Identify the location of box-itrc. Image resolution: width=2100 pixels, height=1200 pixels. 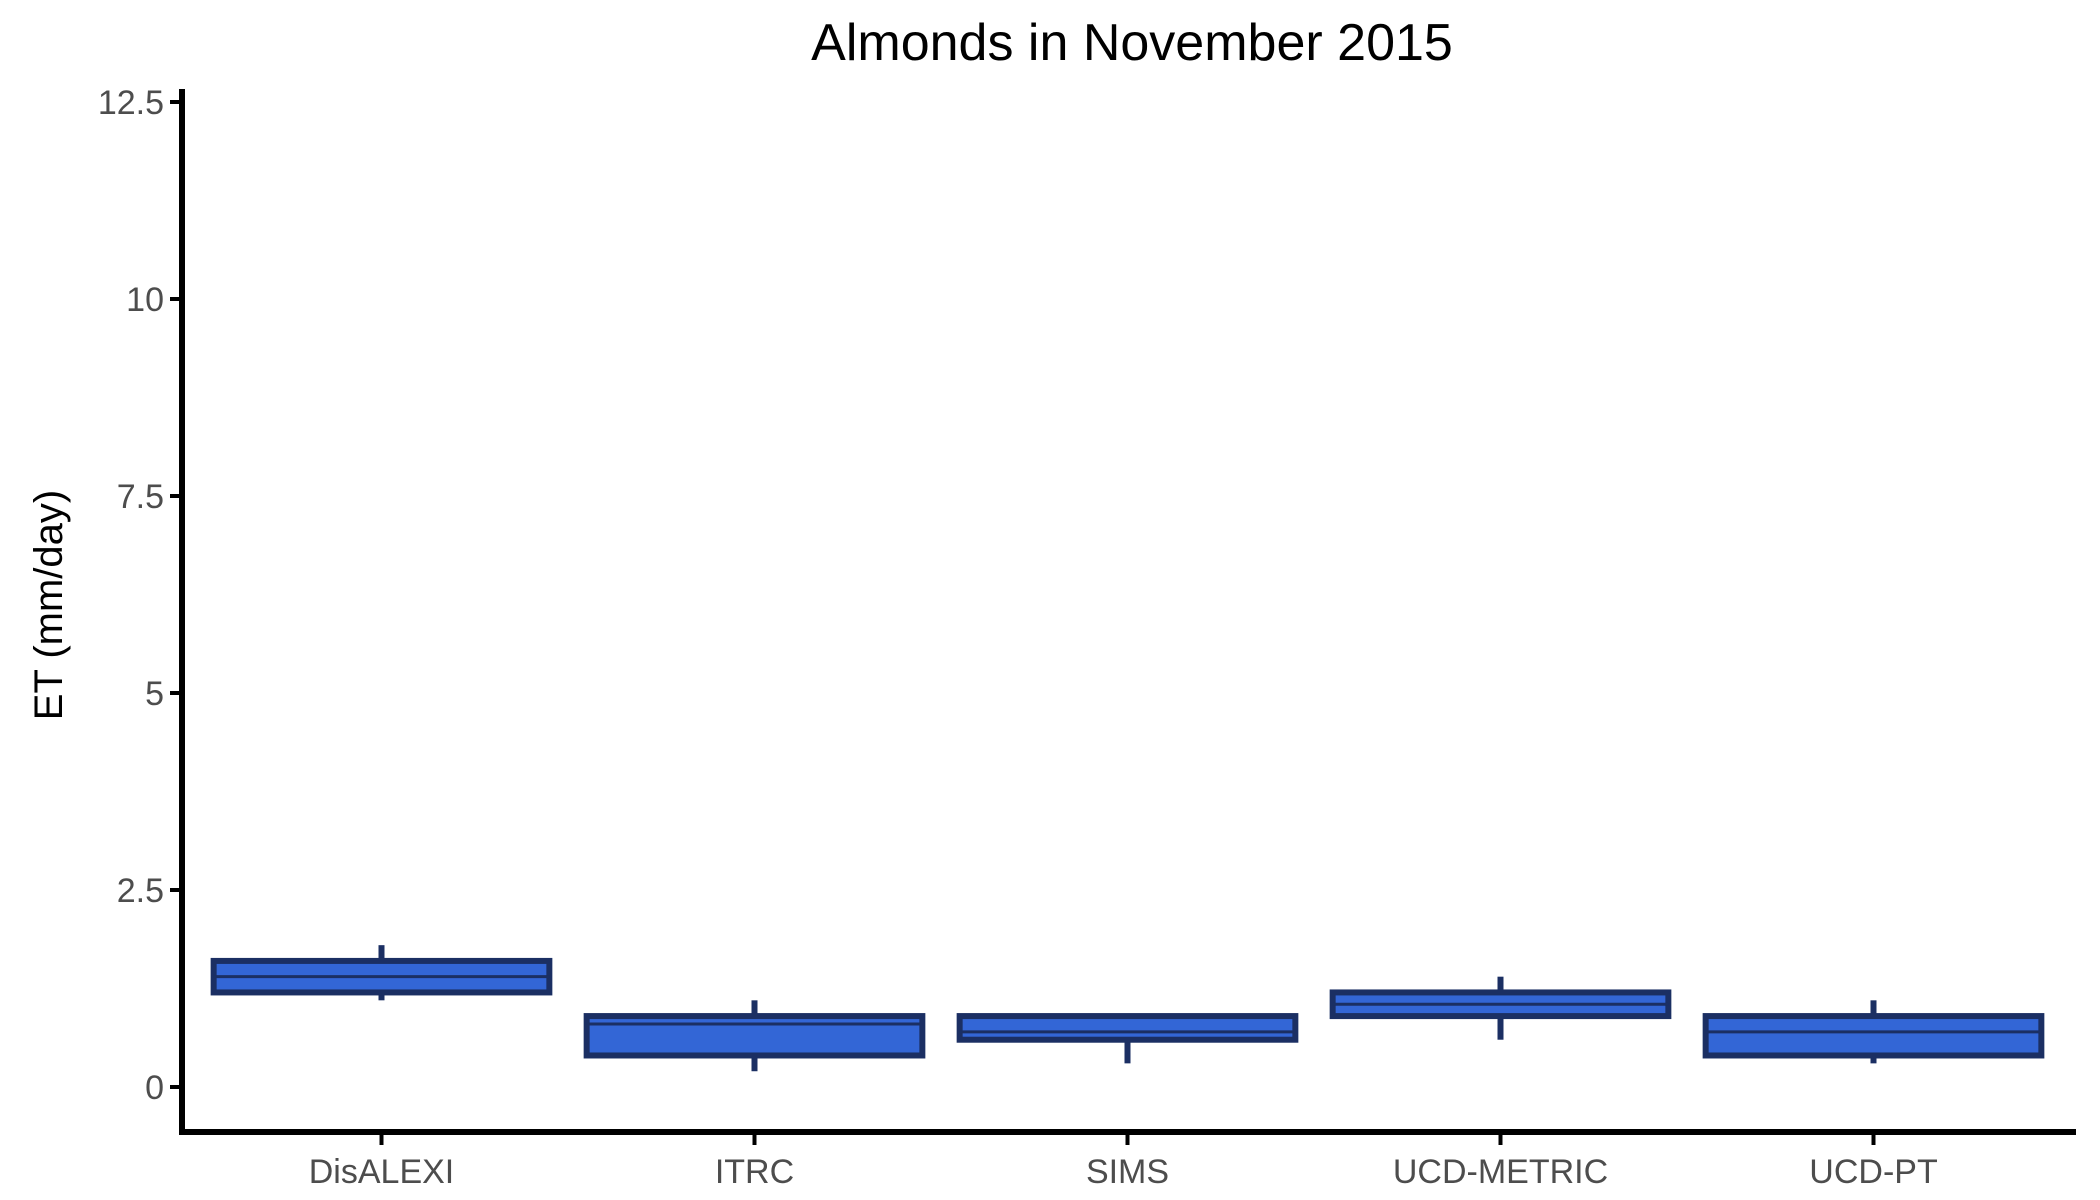
(754, 1036).